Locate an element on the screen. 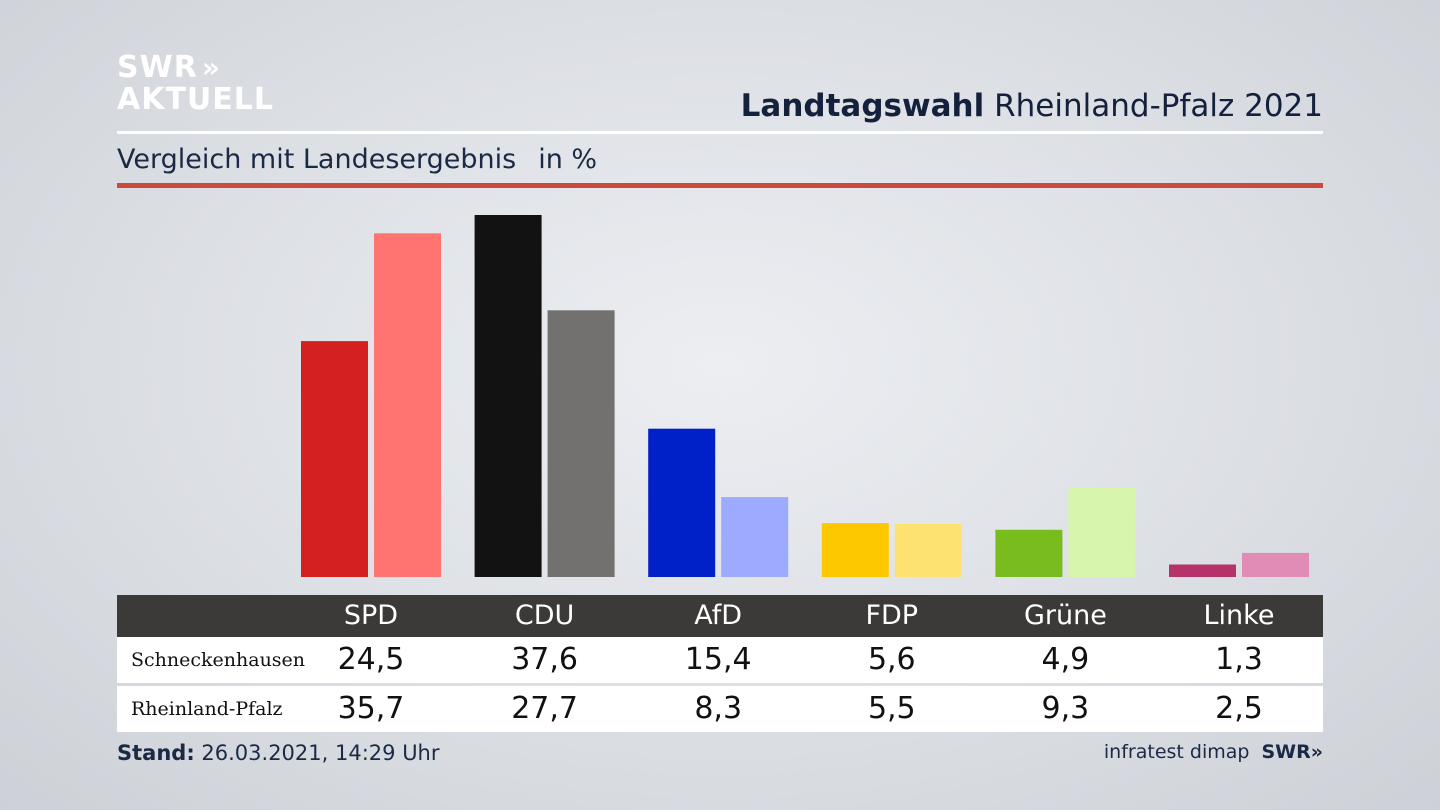  row-label: Rheinland-Pfalz is located at coordinates (207, 709).